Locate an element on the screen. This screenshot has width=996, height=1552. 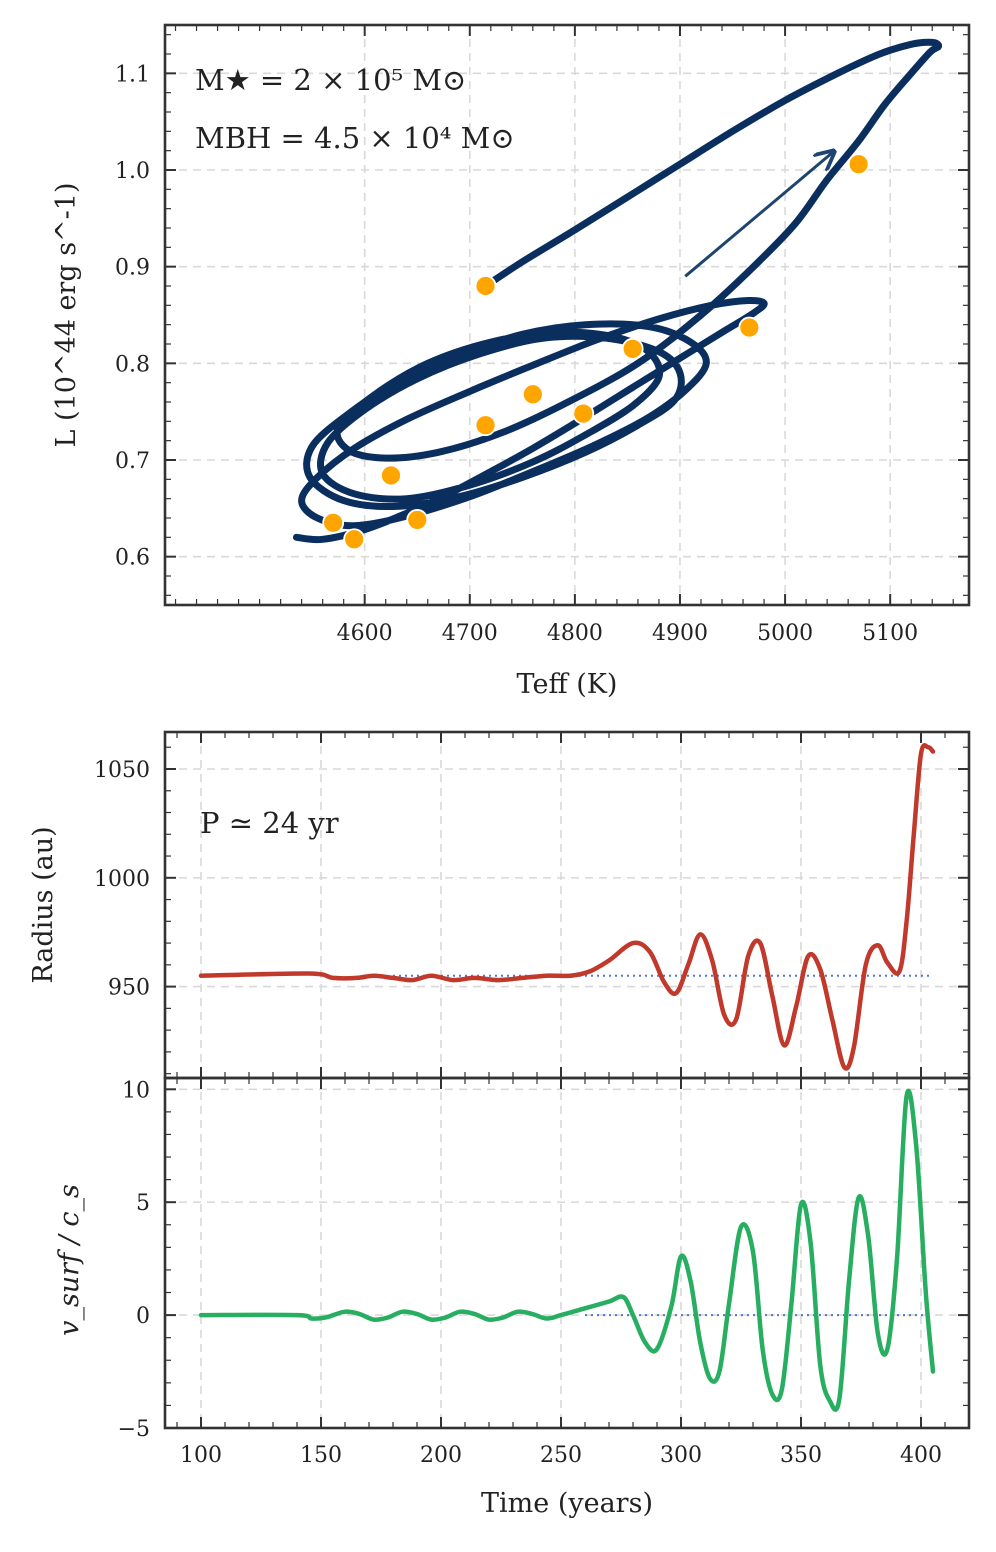
time-x-tick-label: 400 is located at coordinates (921, 1455).